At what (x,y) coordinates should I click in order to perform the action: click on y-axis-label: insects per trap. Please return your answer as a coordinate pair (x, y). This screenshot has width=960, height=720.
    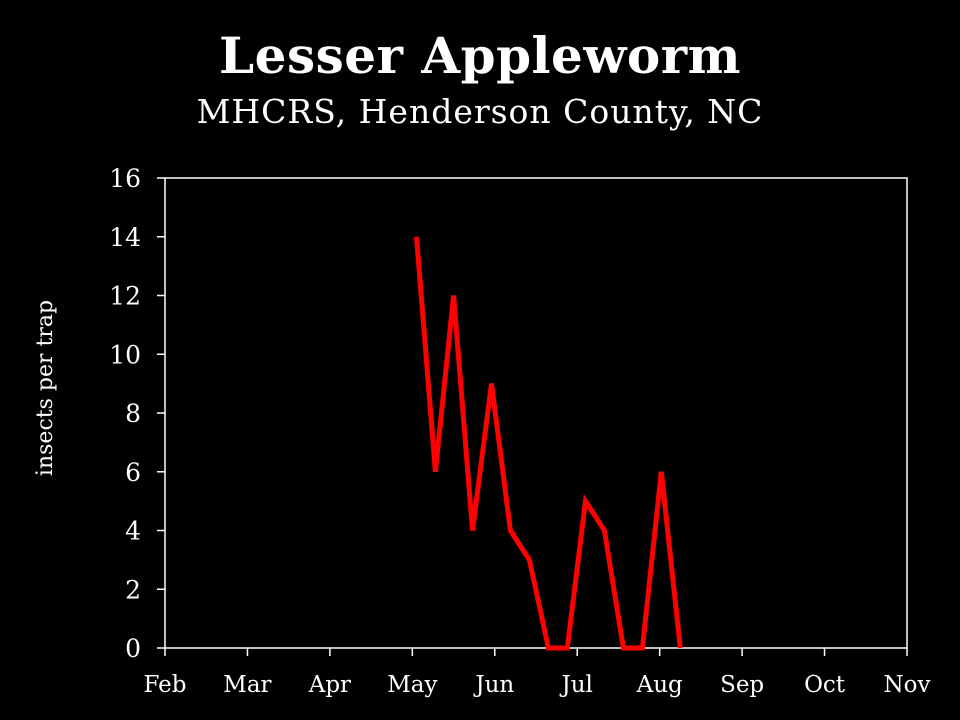
    Looking at the image, I should click on (45, 388).